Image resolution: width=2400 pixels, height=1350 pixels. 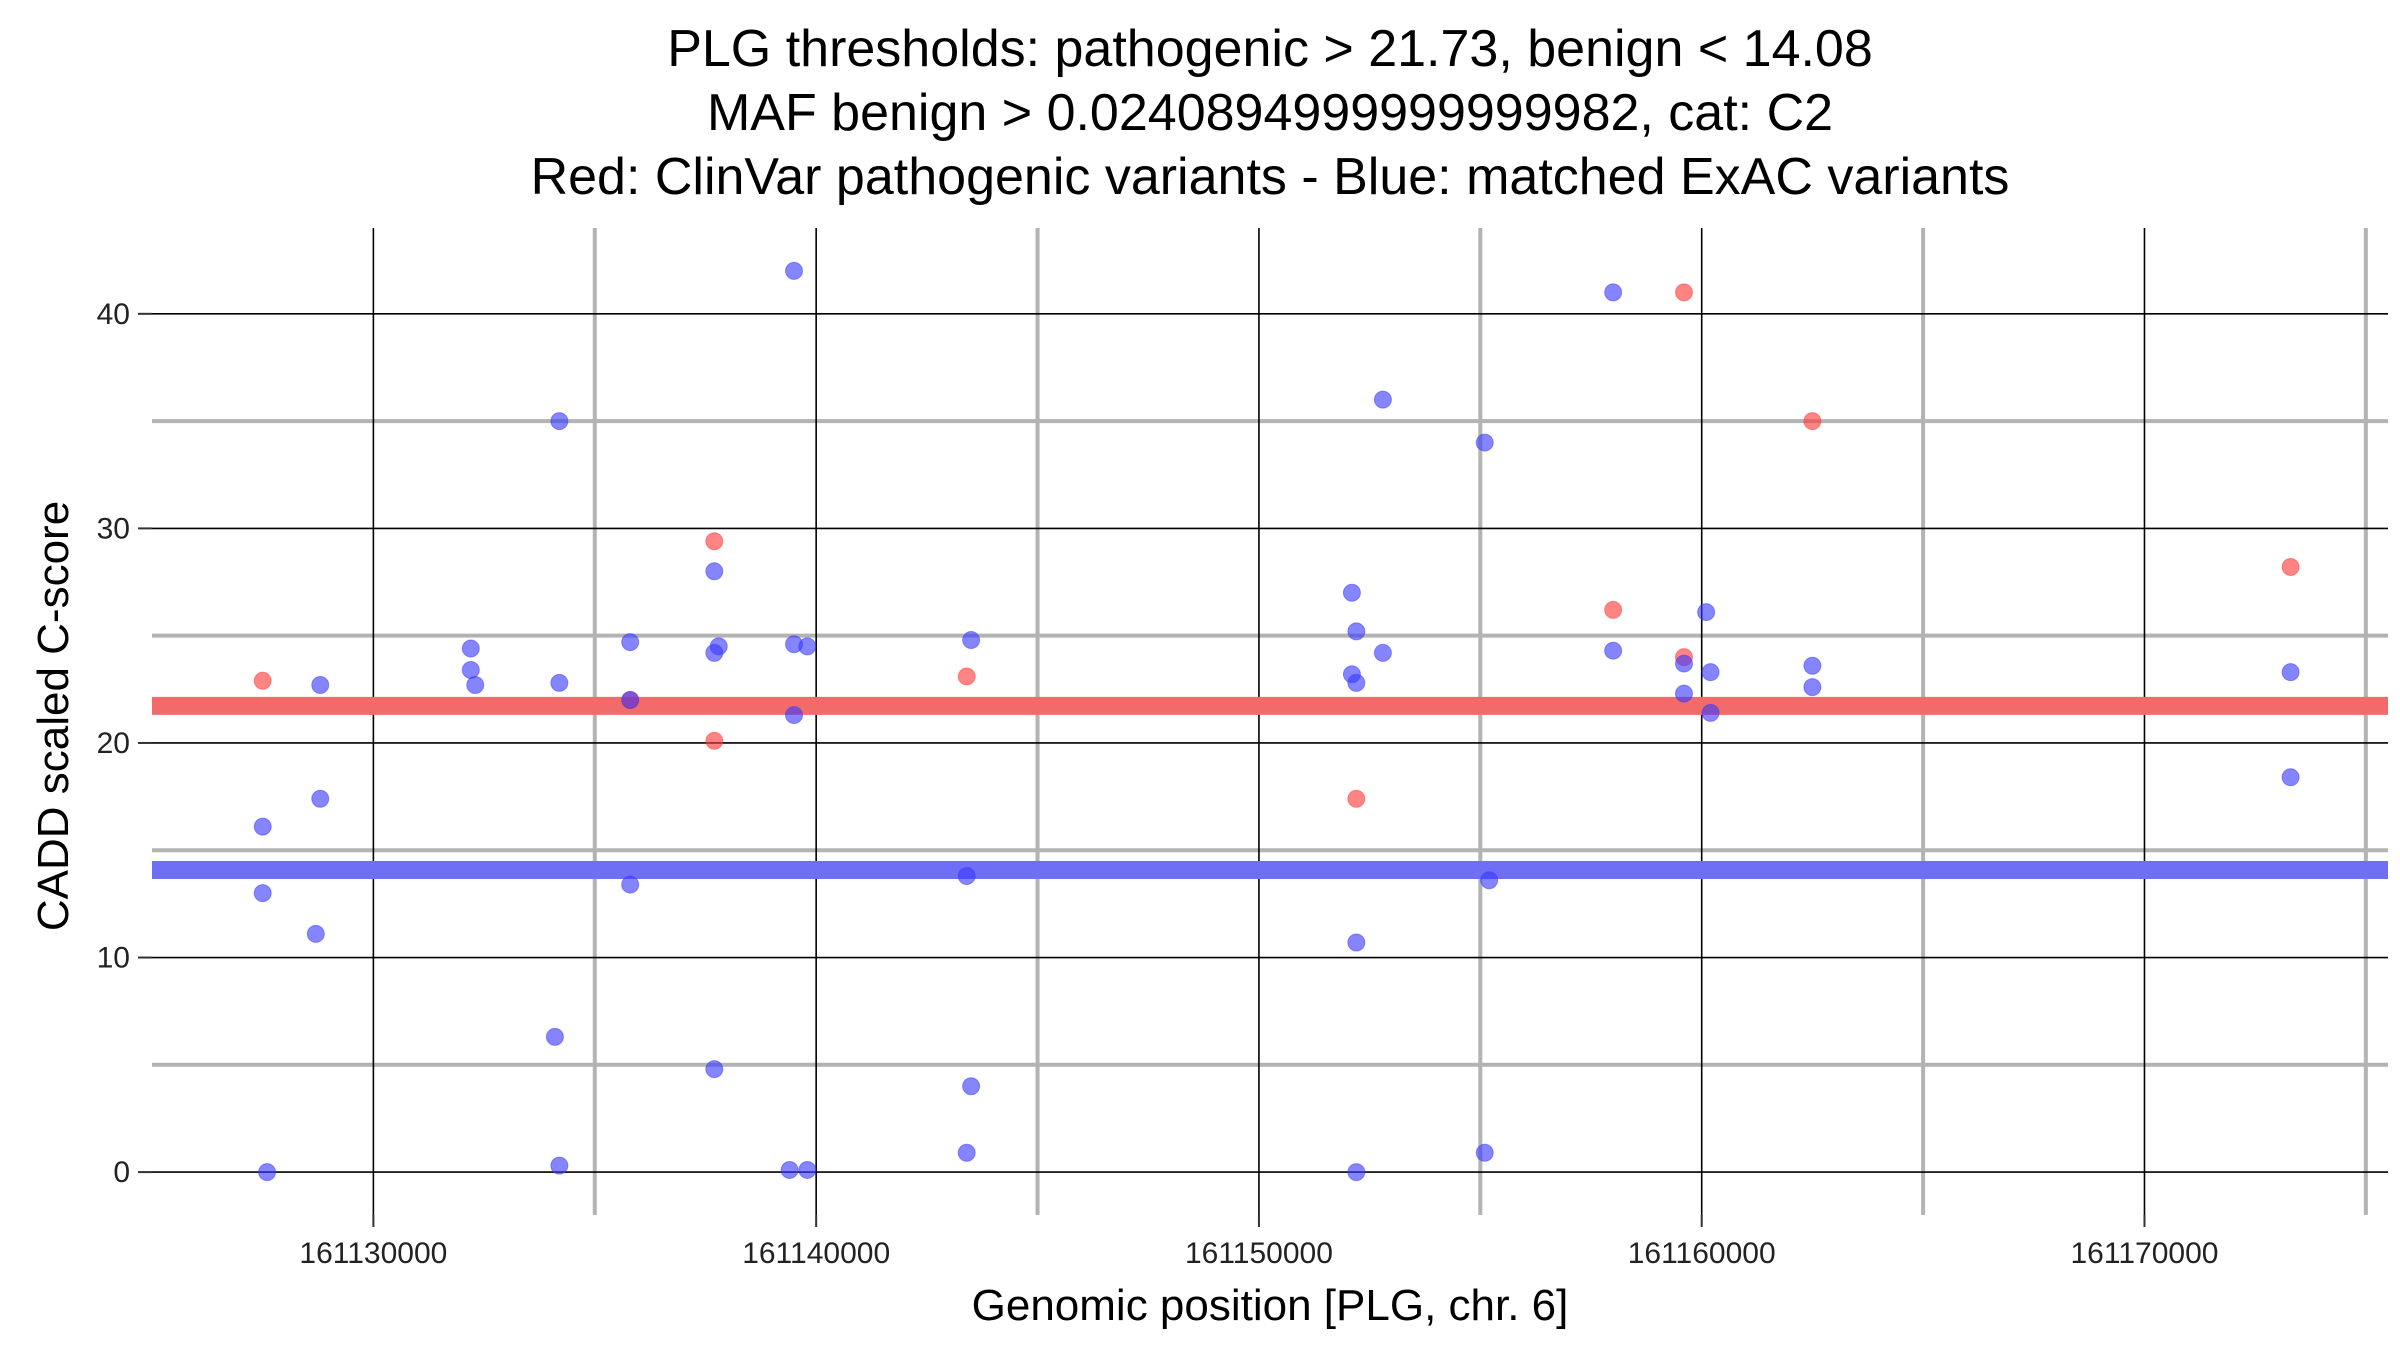 I want to click on y-tick-label: 40, so click(x=113, y=314).